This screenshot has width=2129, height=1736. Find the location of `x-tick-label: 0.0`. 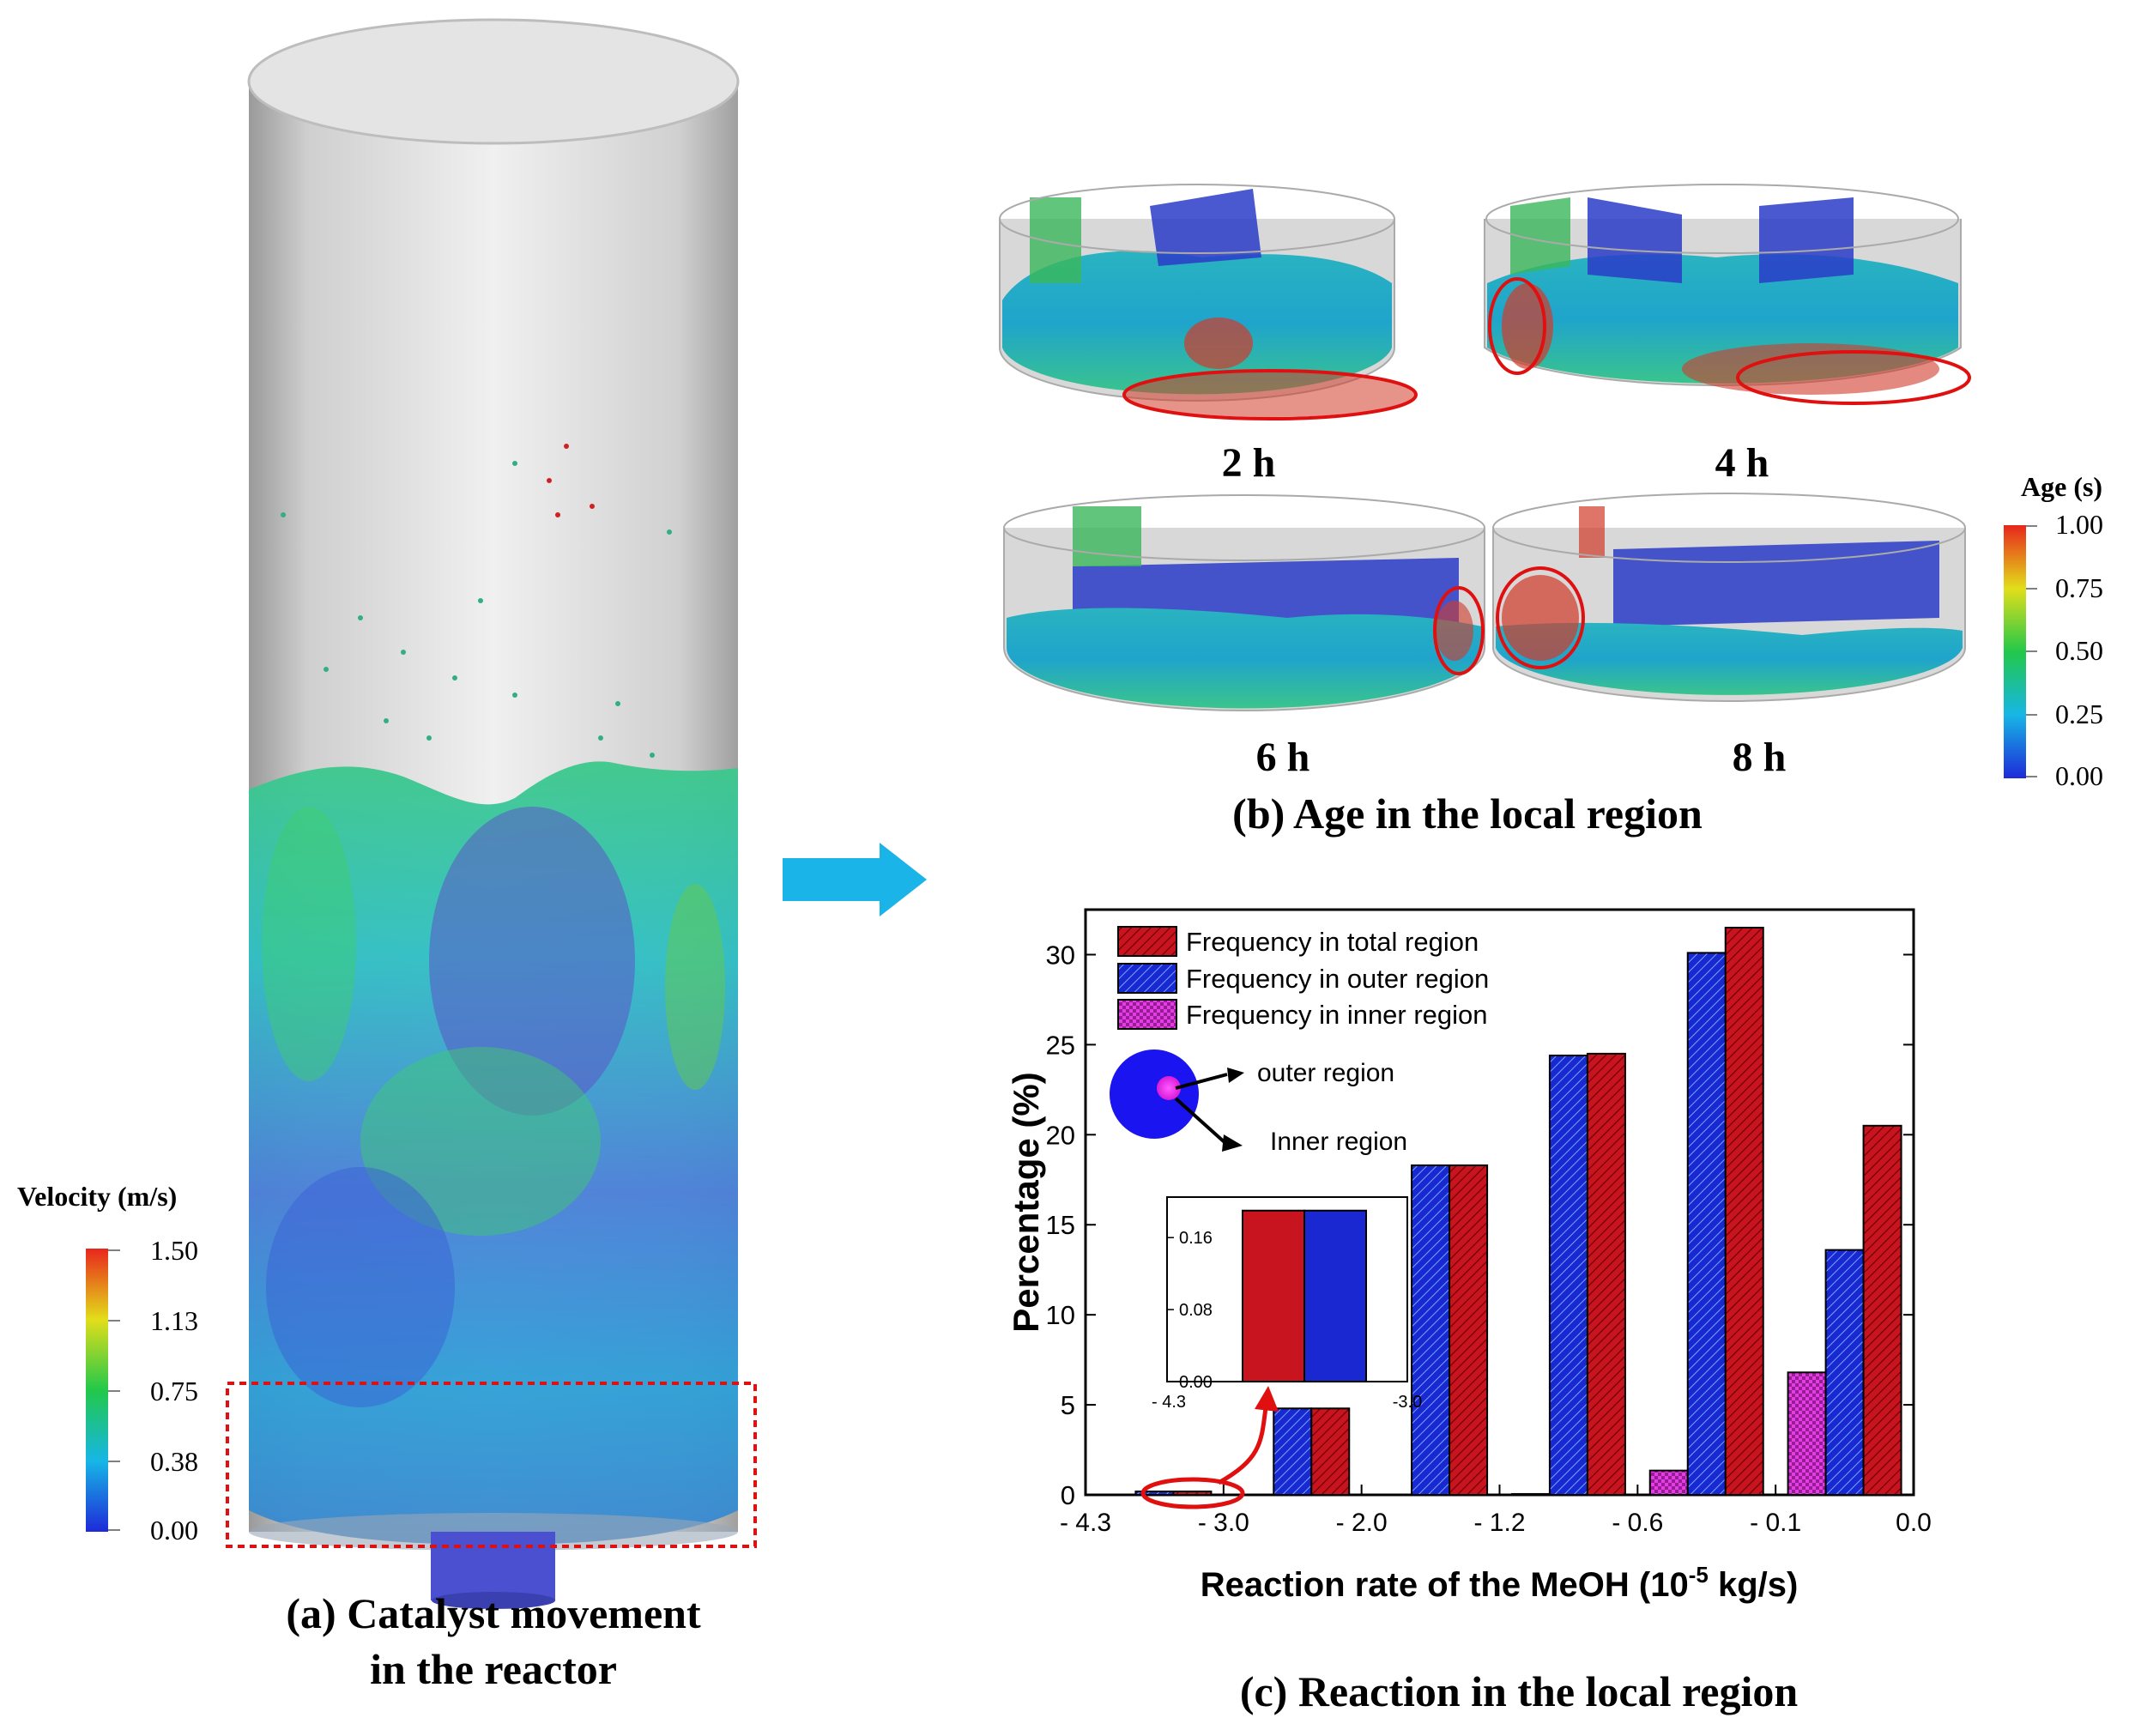

x-tick-label: 0.0 is located at coordinates (1914, 1523).